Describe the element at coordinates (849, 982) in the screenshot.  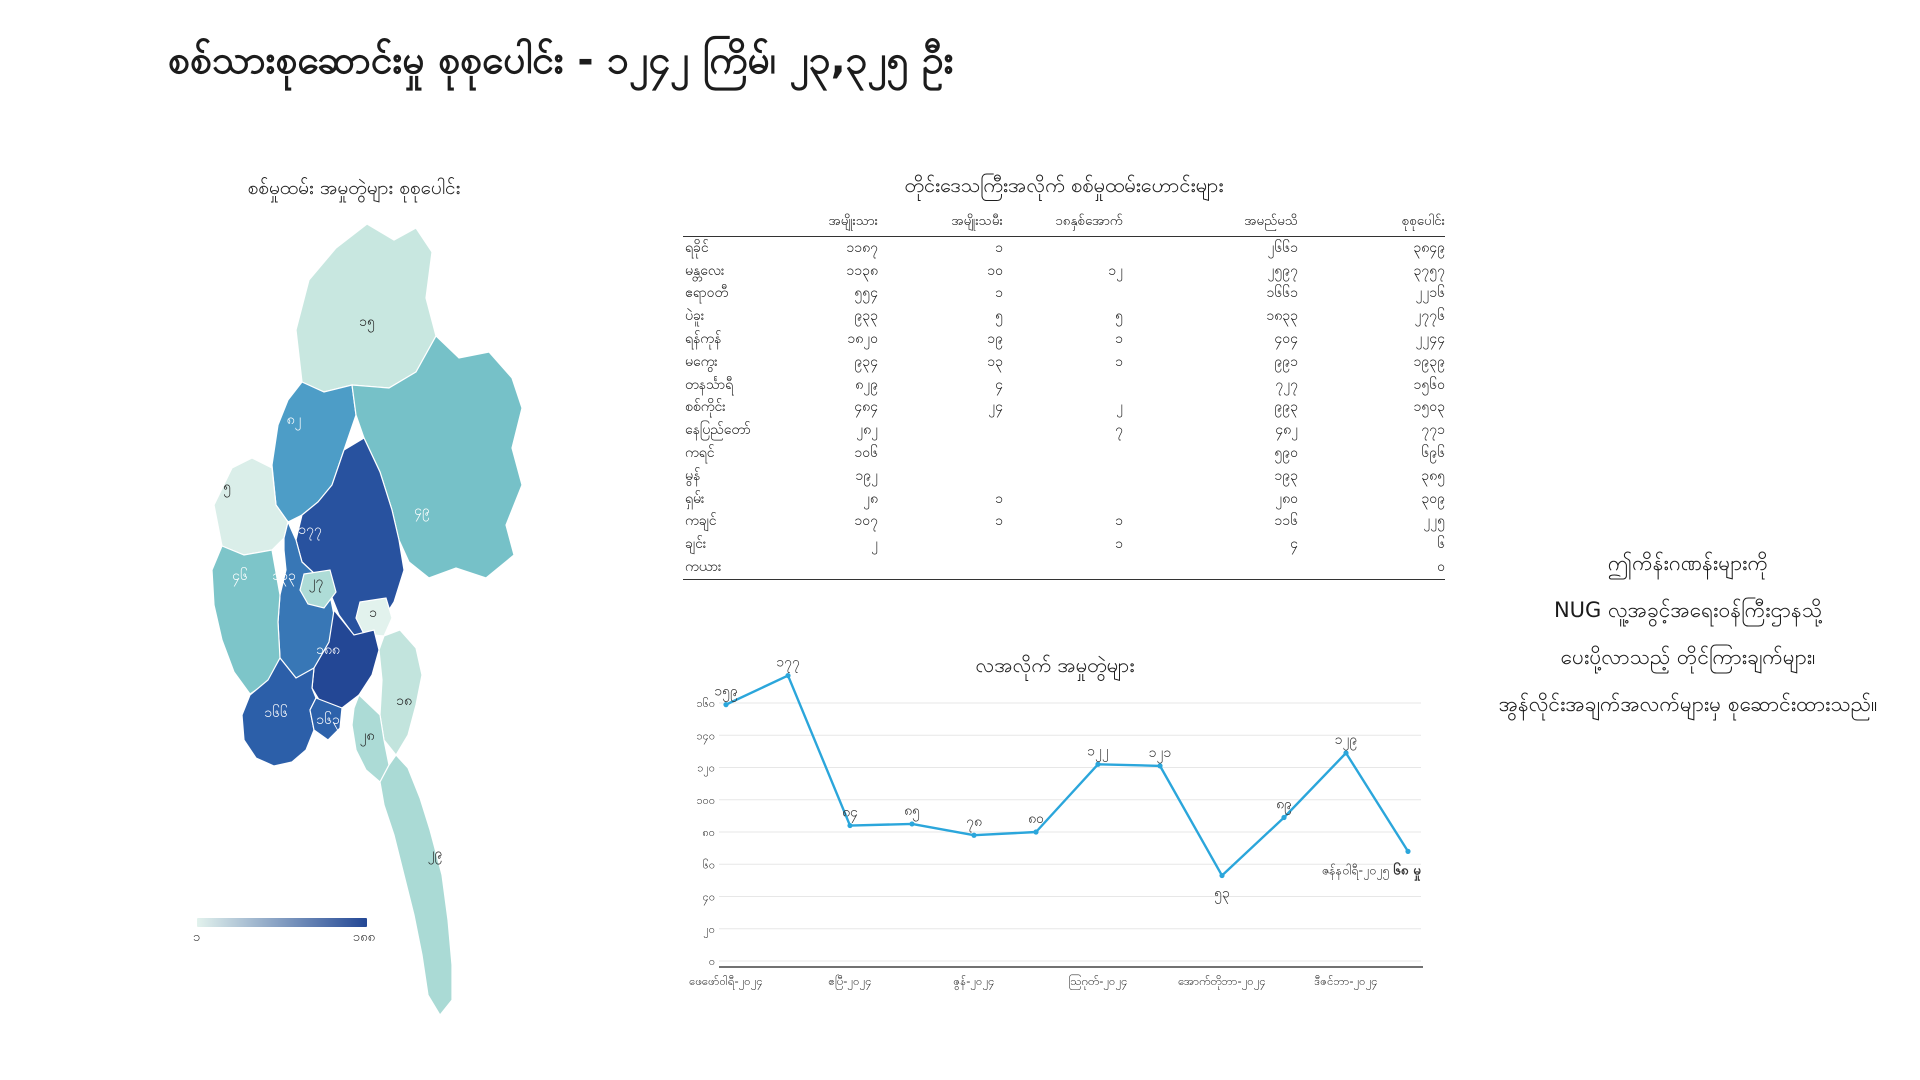
I see `x-tick-label: ဧပြီ-၂၀၂၄` at that location.